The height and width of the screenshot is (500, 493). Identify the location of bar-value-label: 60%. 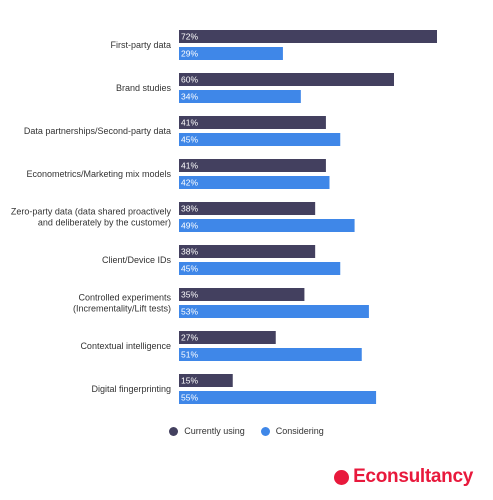
(189, 80).